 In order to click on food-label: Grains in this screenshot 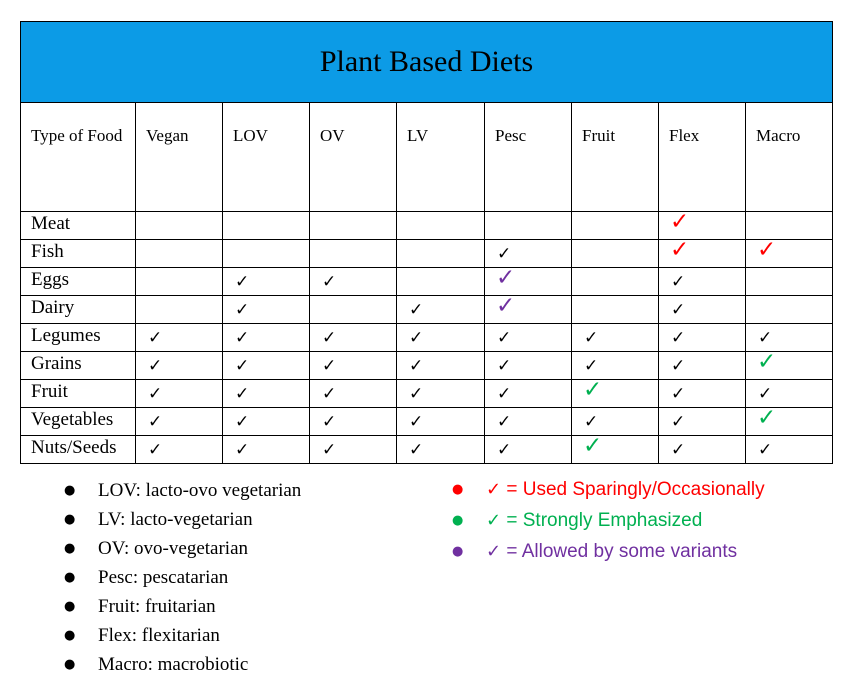, I will do `click(78, 365)`.